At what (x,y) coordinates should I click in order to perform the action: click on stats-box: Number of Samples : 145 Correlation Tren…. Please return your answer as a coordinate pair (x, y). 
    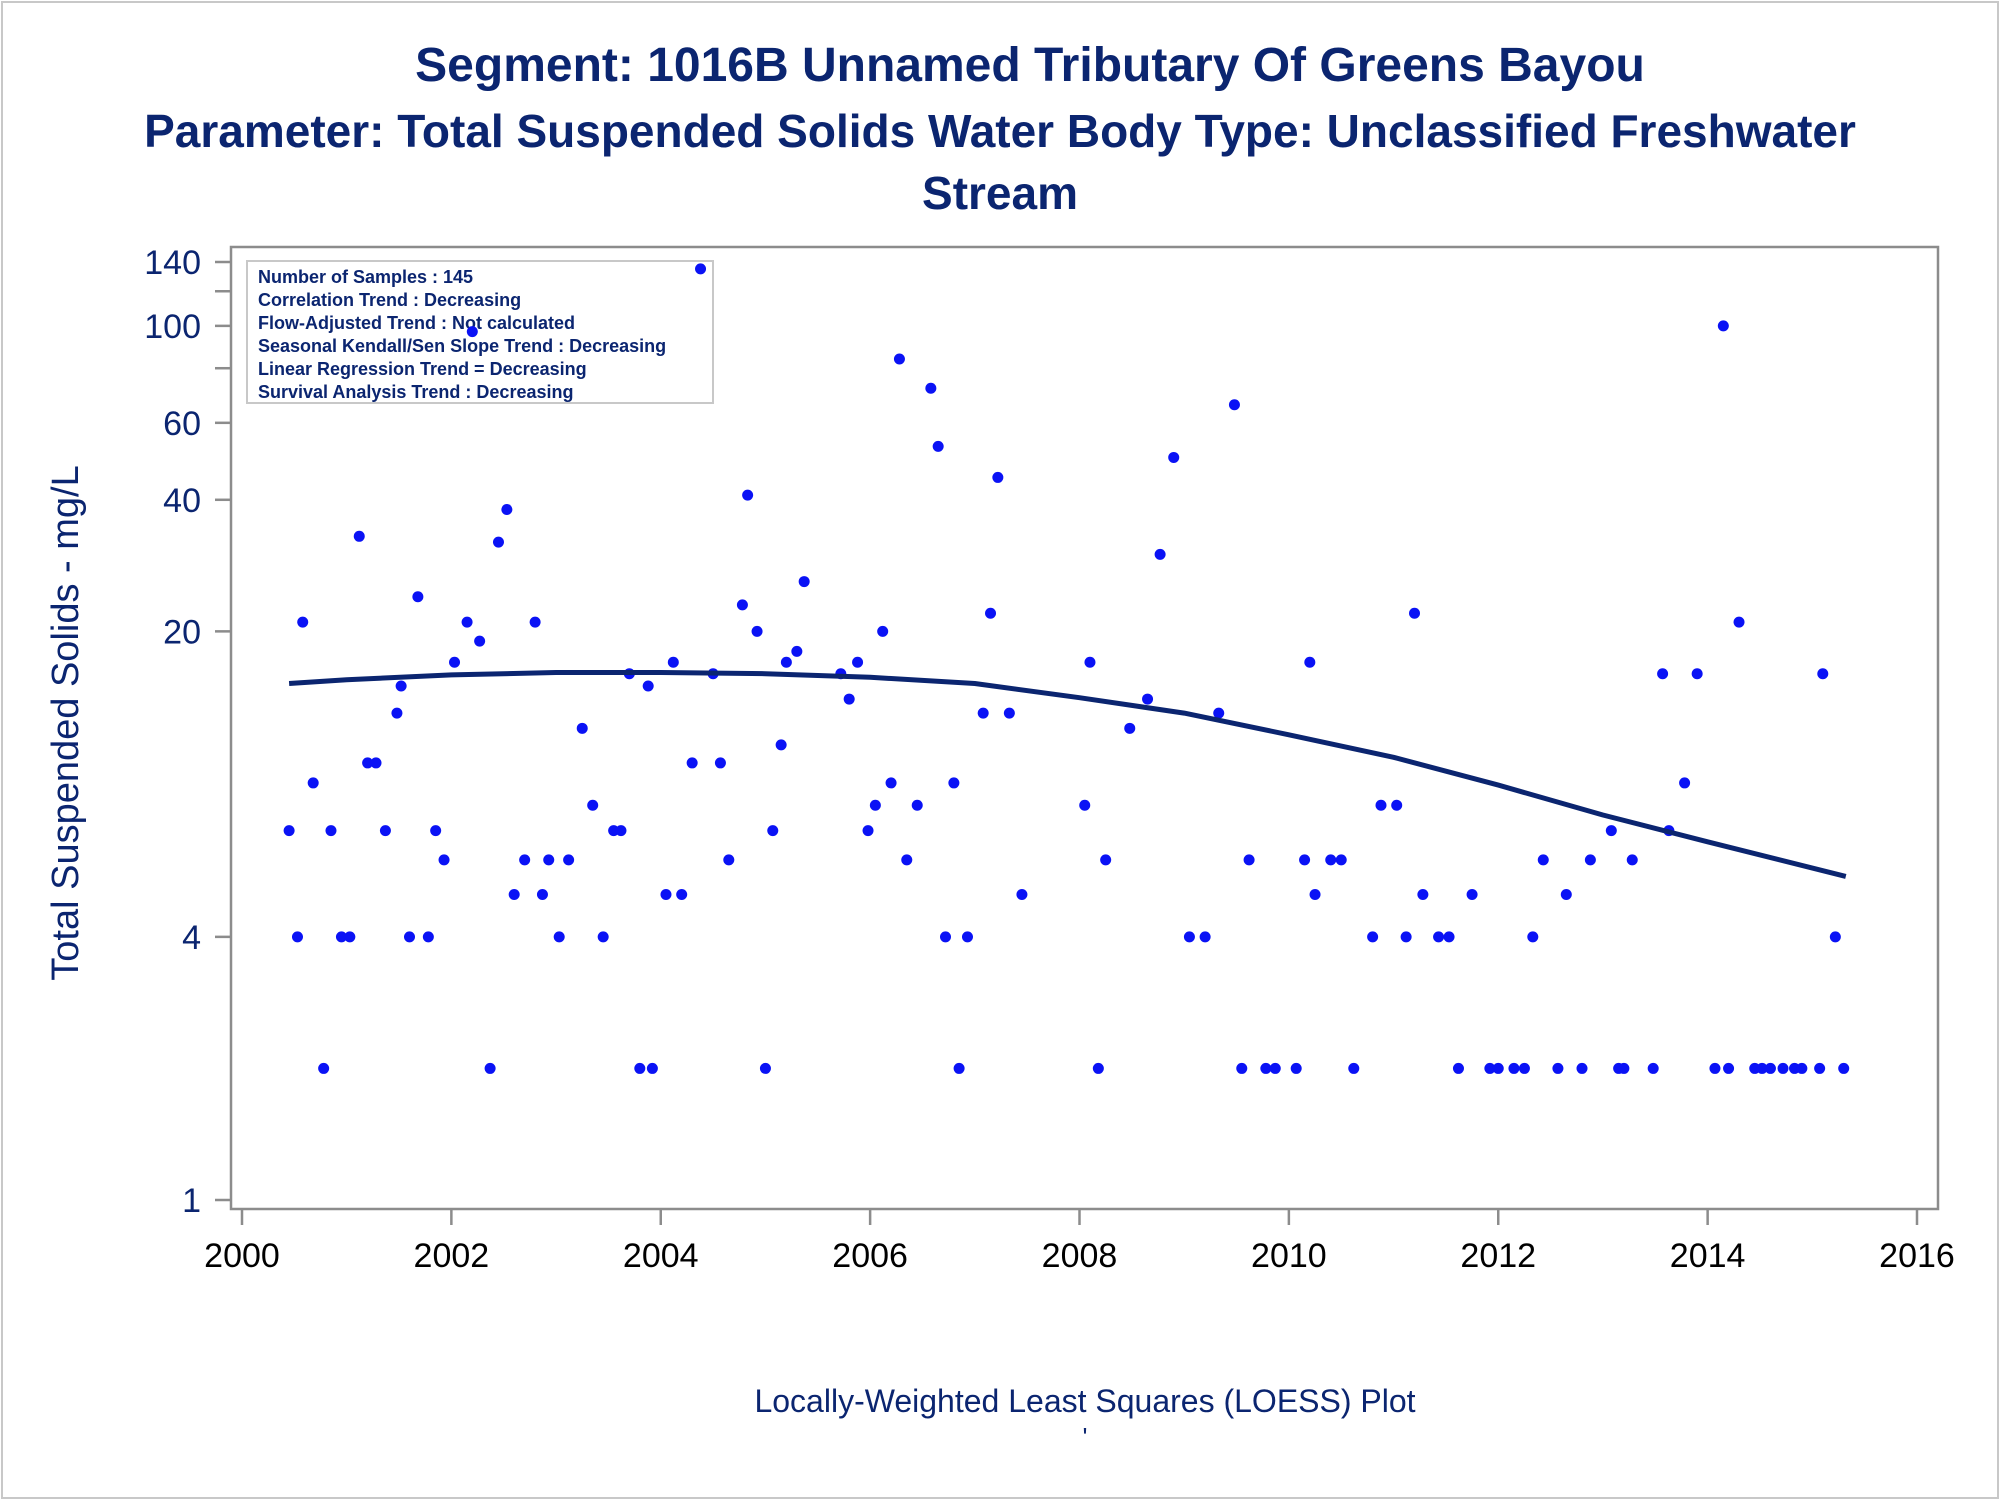
    Looking at the image, I should click on (480, 332).